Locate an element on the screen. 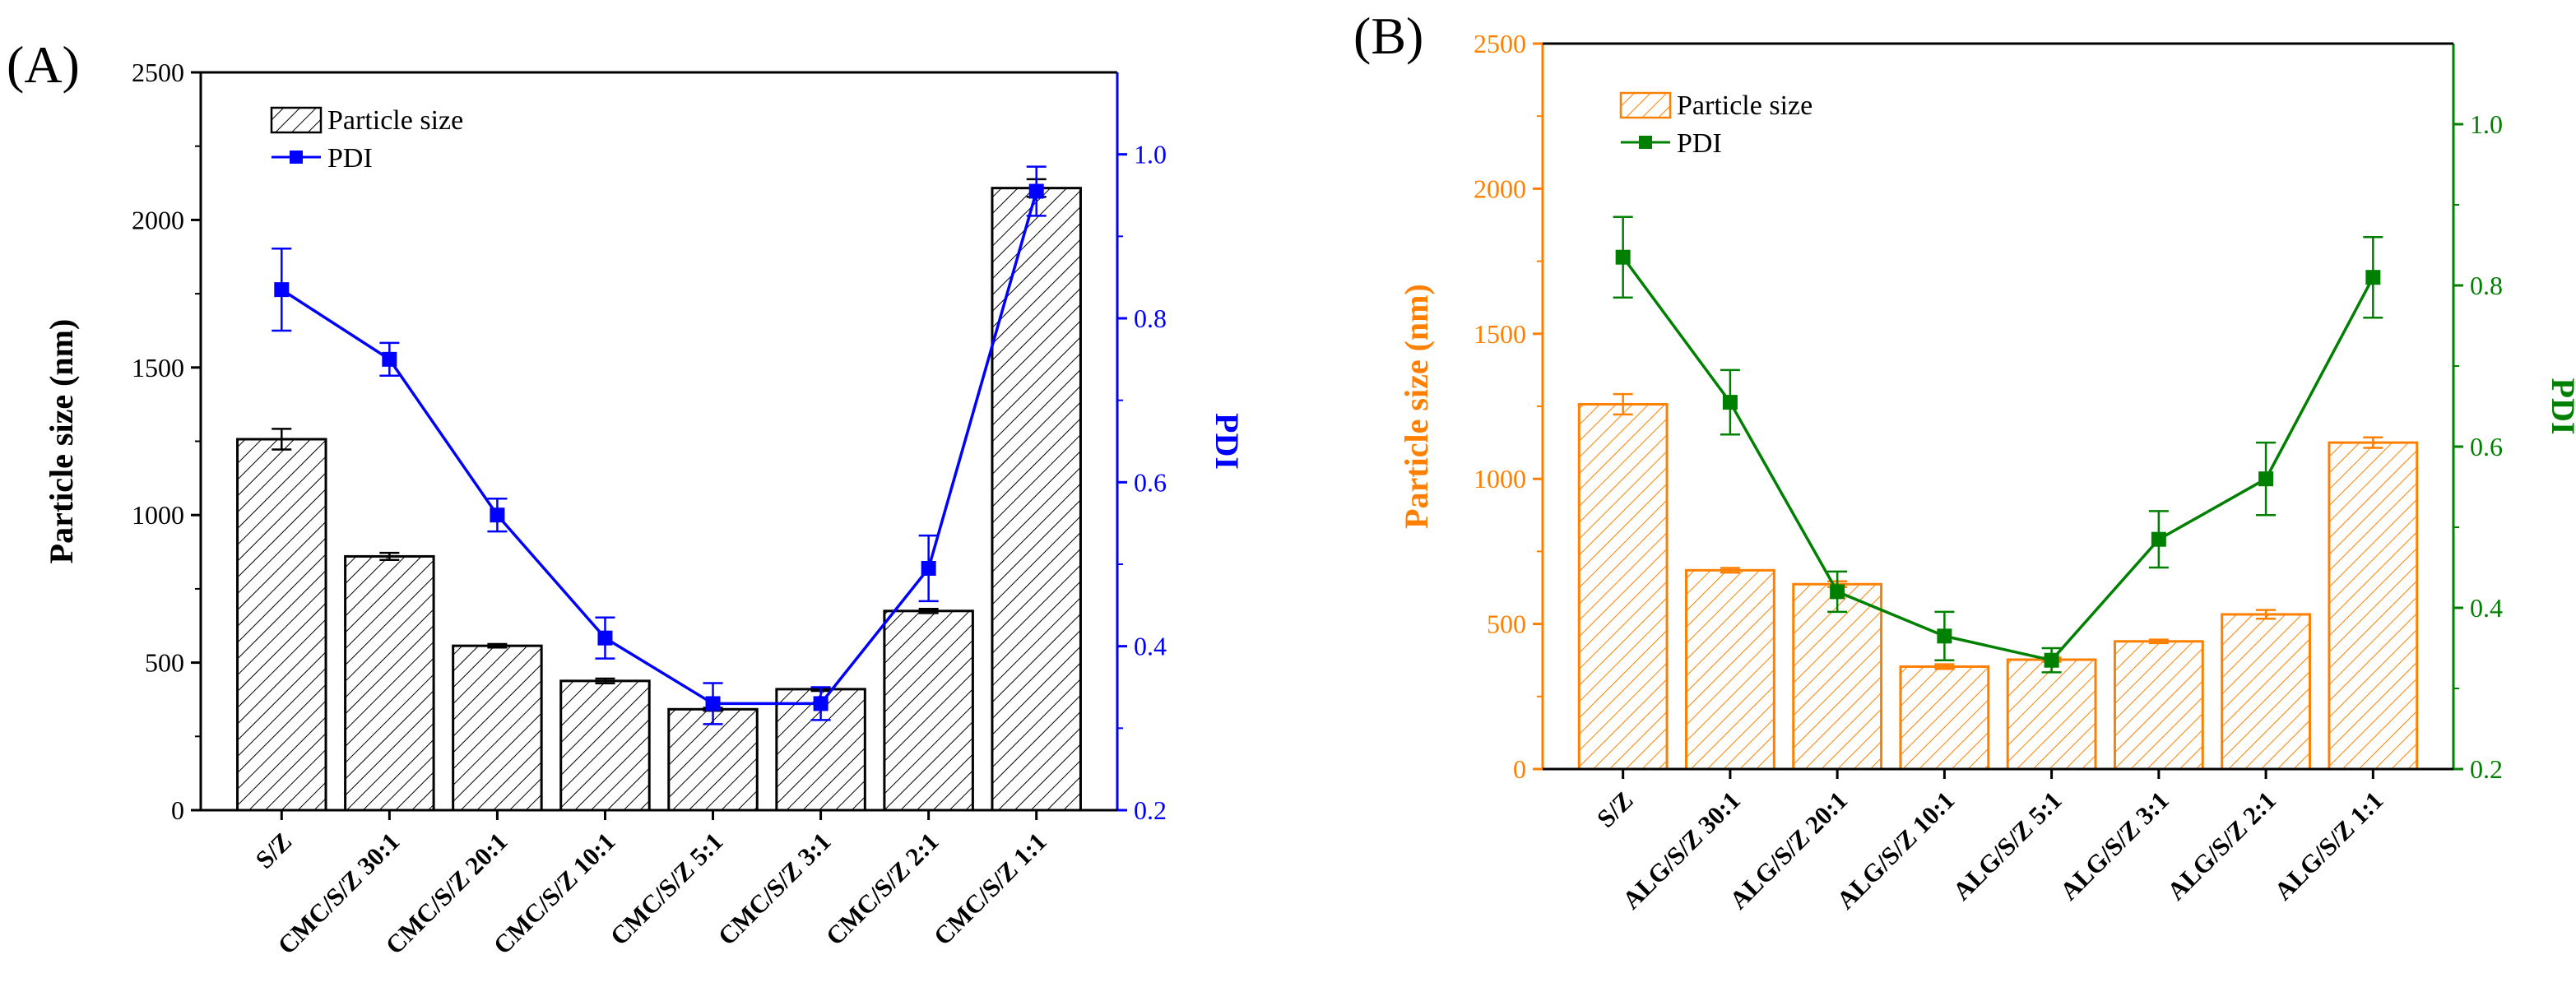  panel-label: (A) is located at coordinates (43, 64).